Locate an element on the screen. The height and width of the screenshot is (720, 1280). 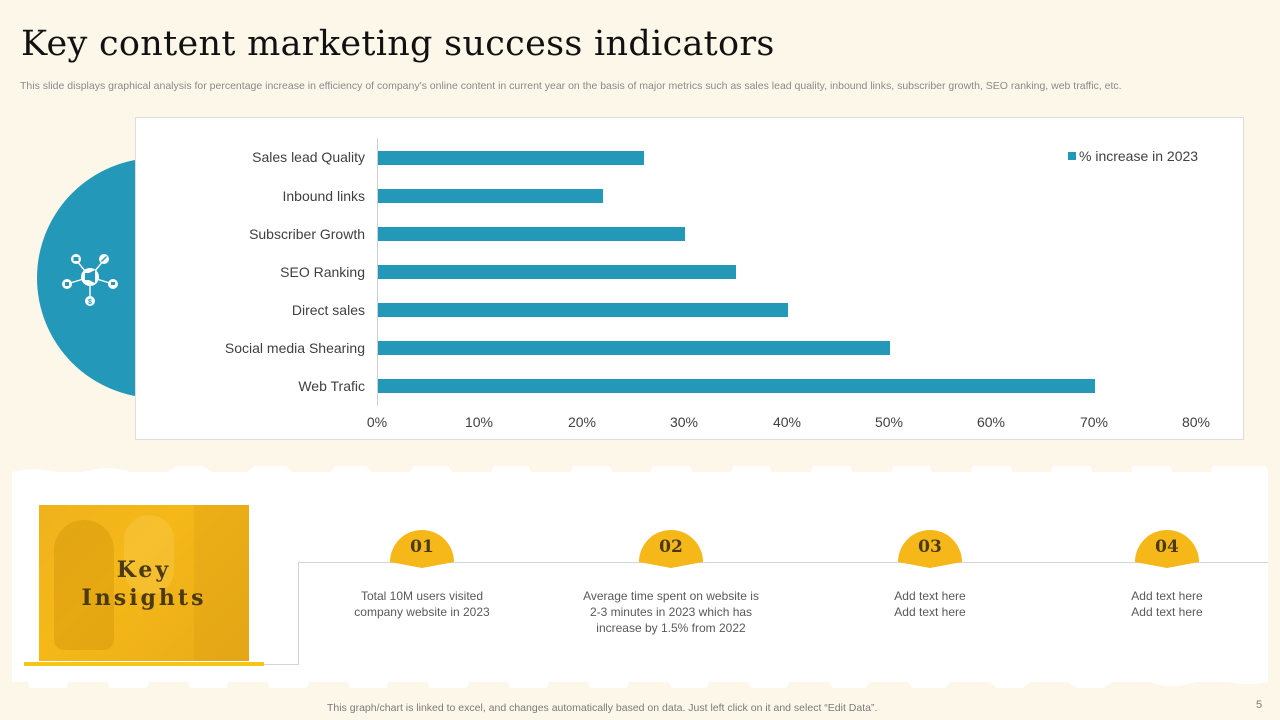
bar-sales-lead-quality is located at coordinates (511, 158).